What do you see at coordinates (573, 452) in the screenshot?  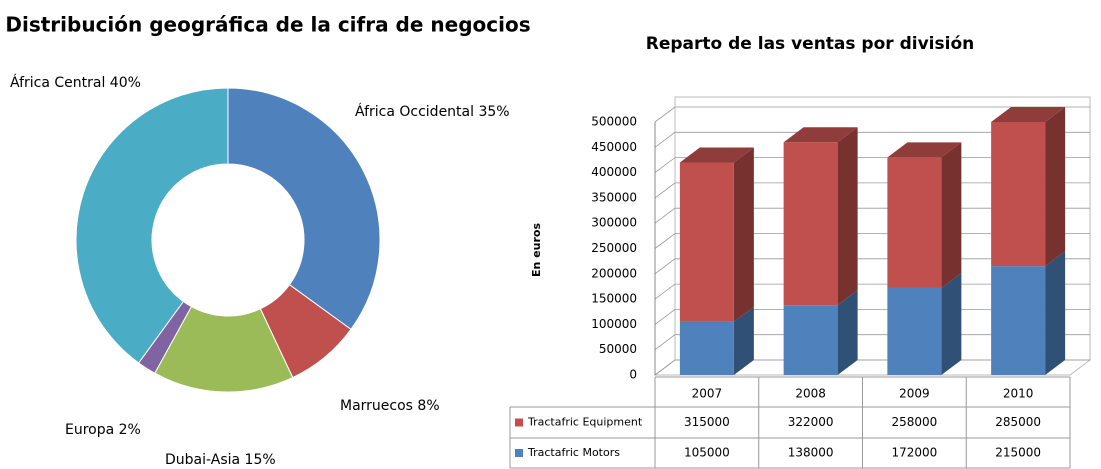 I see `legend-label: Tractafric Motors` at bounding box center [573, 452].